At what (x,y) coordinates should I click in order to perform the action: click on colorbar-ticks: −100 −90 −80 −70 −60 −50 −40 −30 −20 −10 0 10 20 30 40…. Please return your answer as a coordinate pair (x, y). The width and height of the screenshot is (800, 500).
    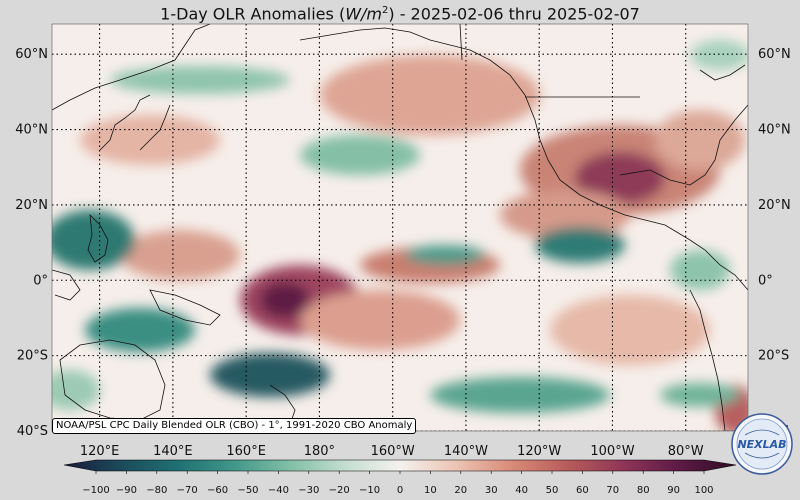
    Looking at the image, I should click on (398, 483).